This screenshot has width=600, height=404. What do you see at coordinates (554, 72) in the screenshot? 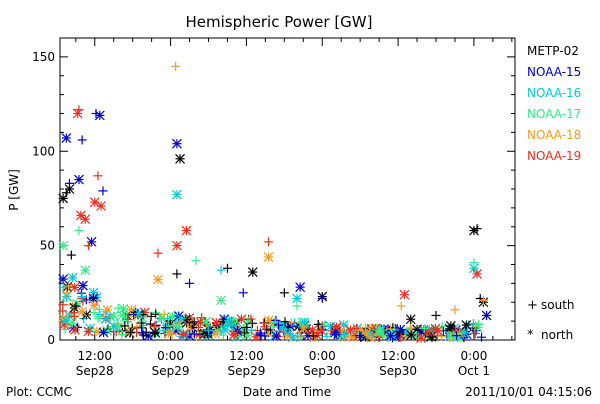
I see `legend-entry-noaa-15: NOAA-15` at bounding box center [554, 72].